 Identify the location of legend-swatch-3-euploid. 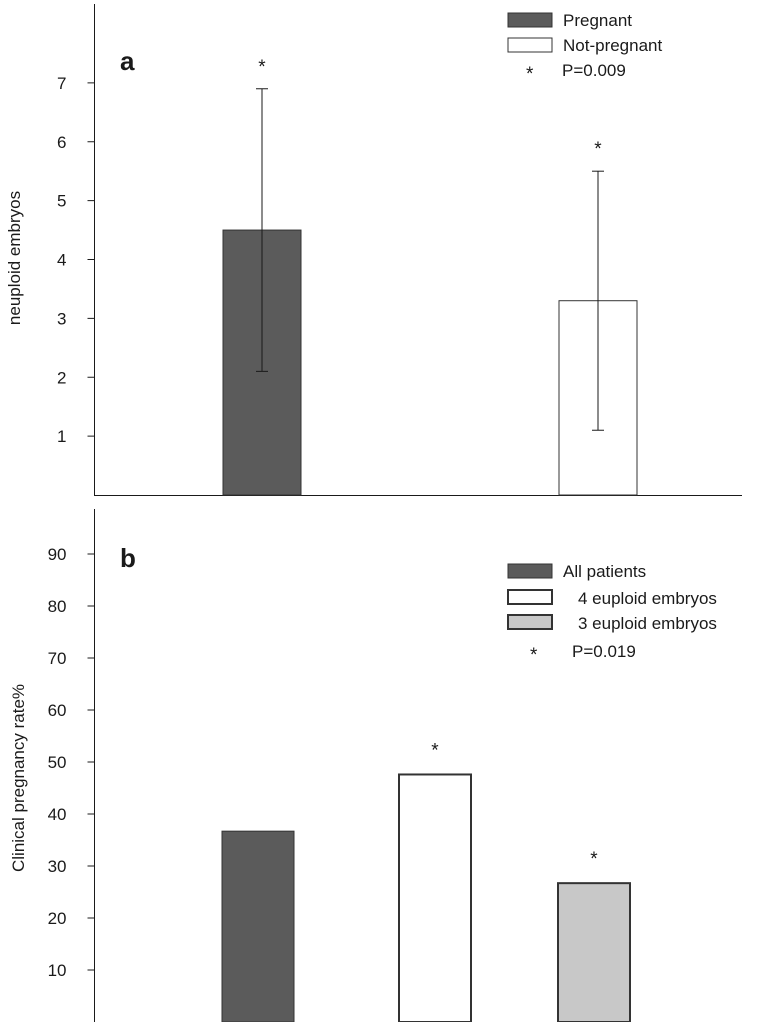
(530, 622).